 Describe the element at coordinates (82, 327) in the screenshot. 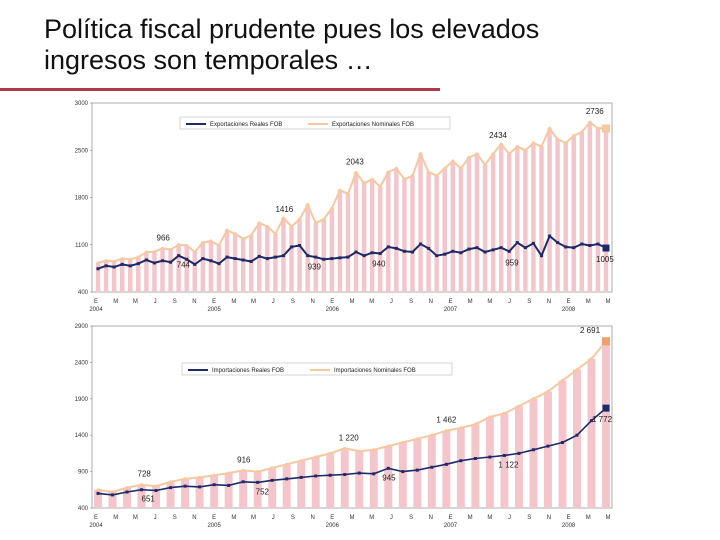

I see `y-tick-label: 2900` at that location.